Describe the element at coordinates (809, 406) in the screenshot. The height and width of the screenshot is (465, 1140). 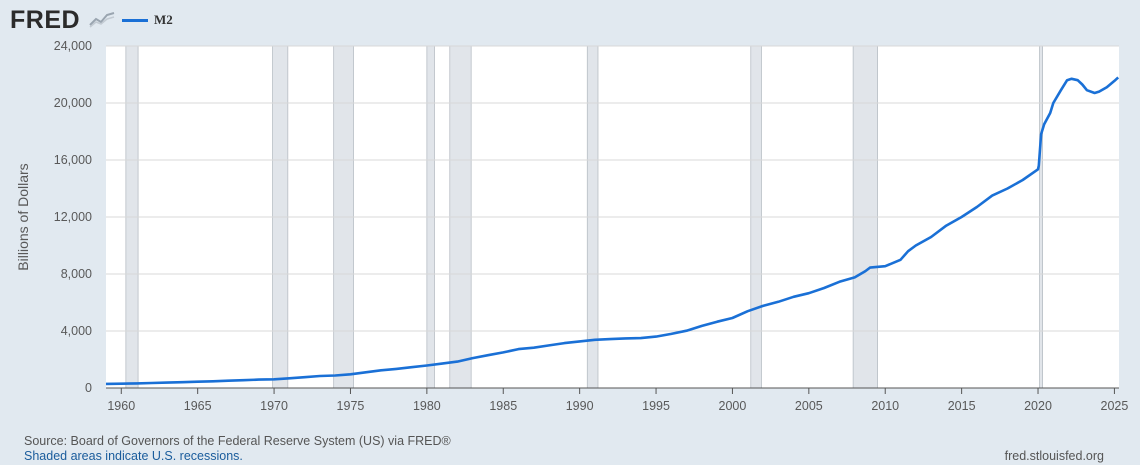
I see `x-tick-label: 2005` at that location.